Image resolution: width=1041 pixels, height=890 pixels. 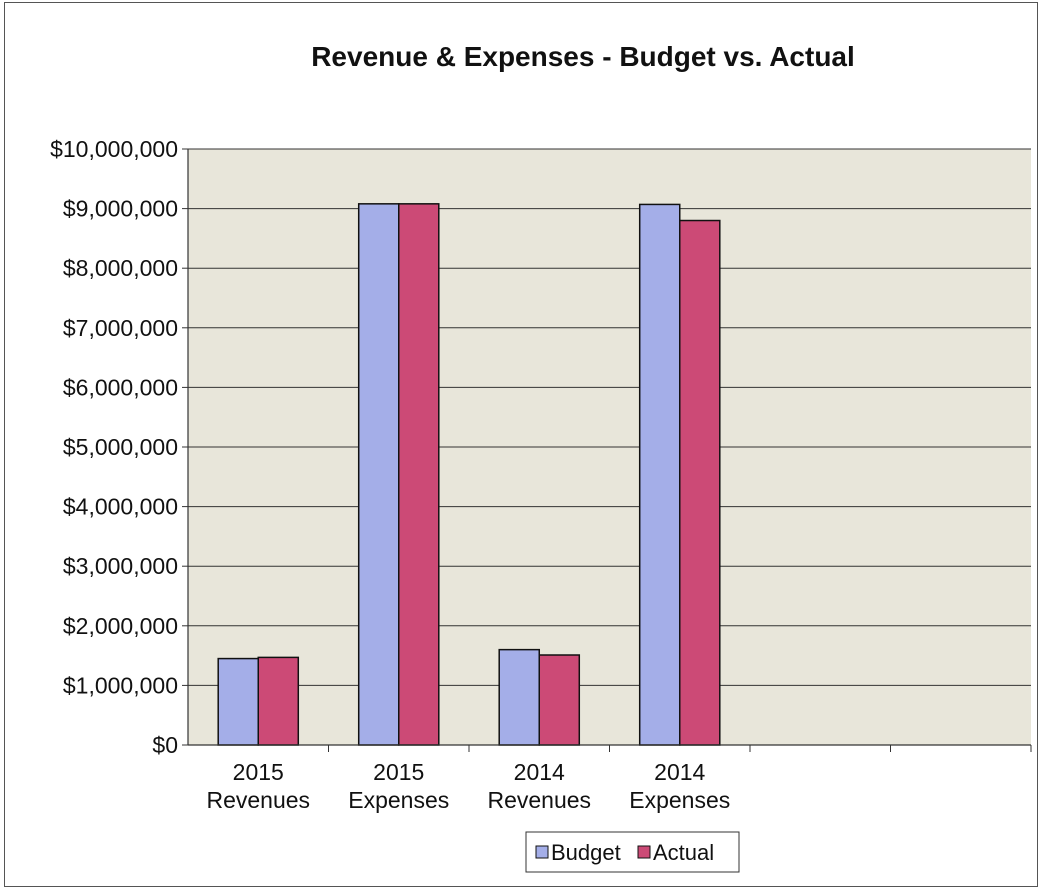 I want to click on bar-actual-2014-expenses, so click(x=700, y=482).